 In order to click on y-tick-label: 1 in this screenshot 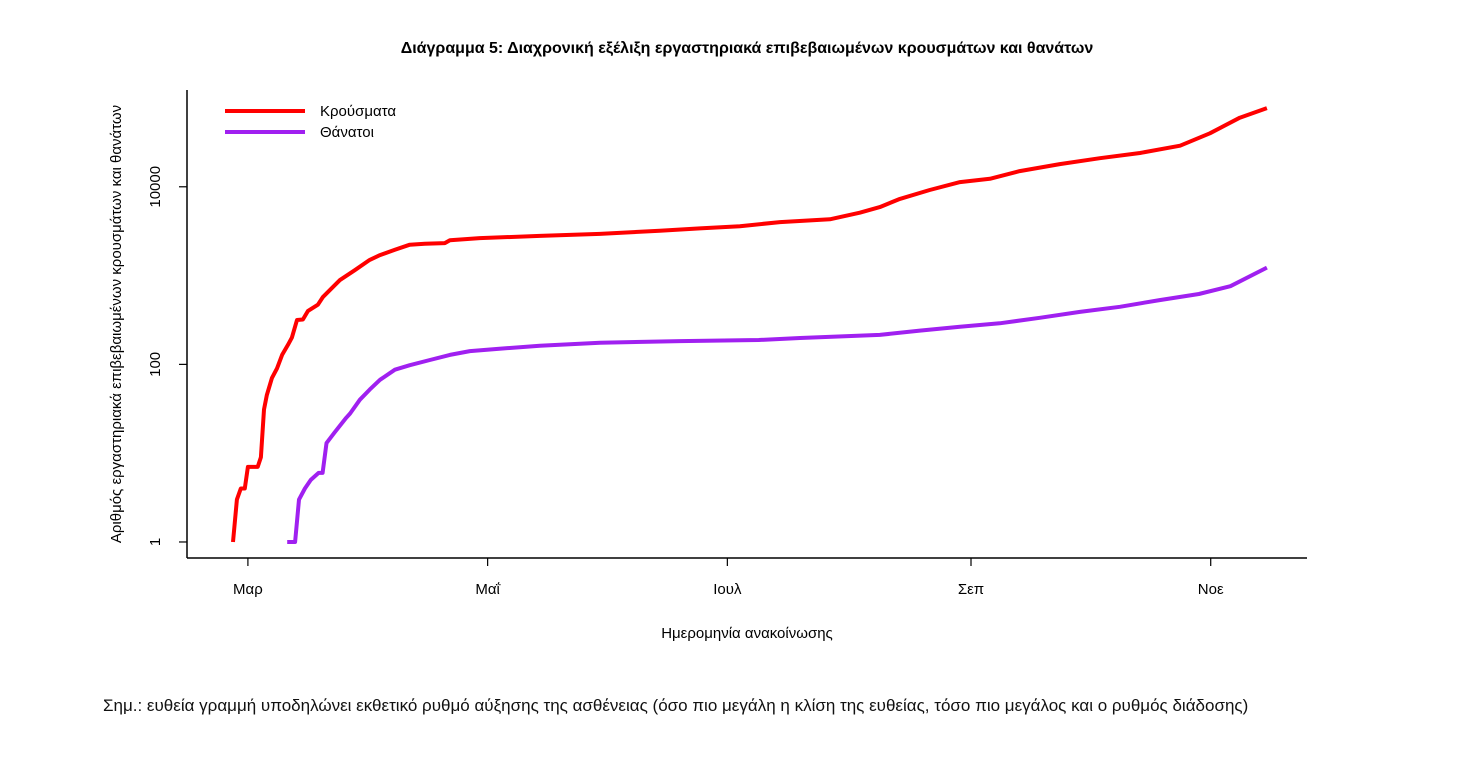, I will do `click(155, 542)`.